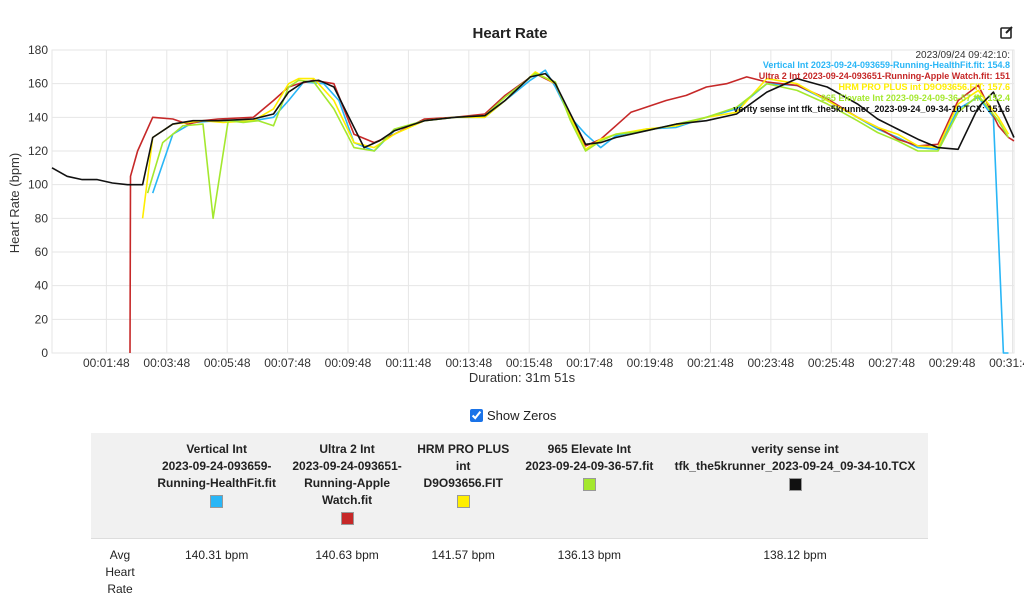 The image size is (1024, 606). What do you see at coordinates (476, 415) in the screenshot?
I see `show-zeros-checkbox` at bounding box center [476, 415].